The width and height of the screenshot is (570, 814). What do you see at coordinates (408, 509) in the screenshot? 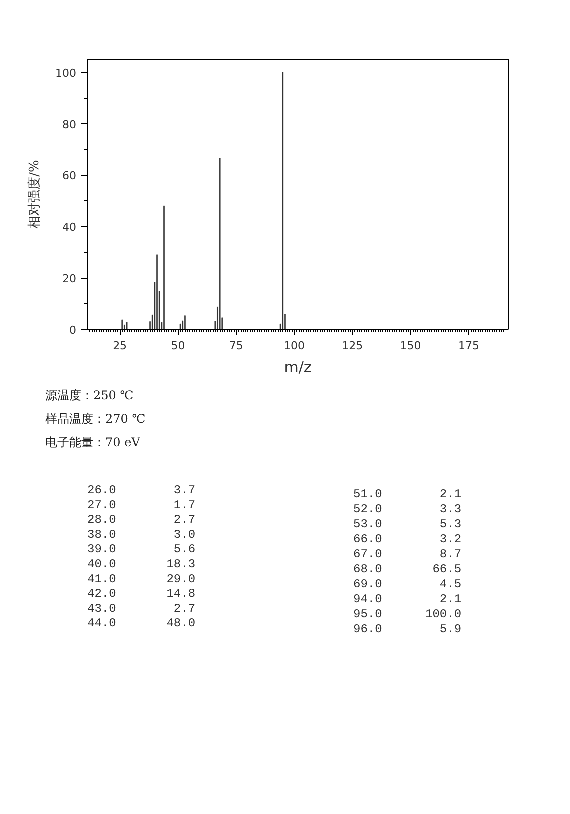
I see `text: 52.0 3.3` at bounding box center [408, 509].